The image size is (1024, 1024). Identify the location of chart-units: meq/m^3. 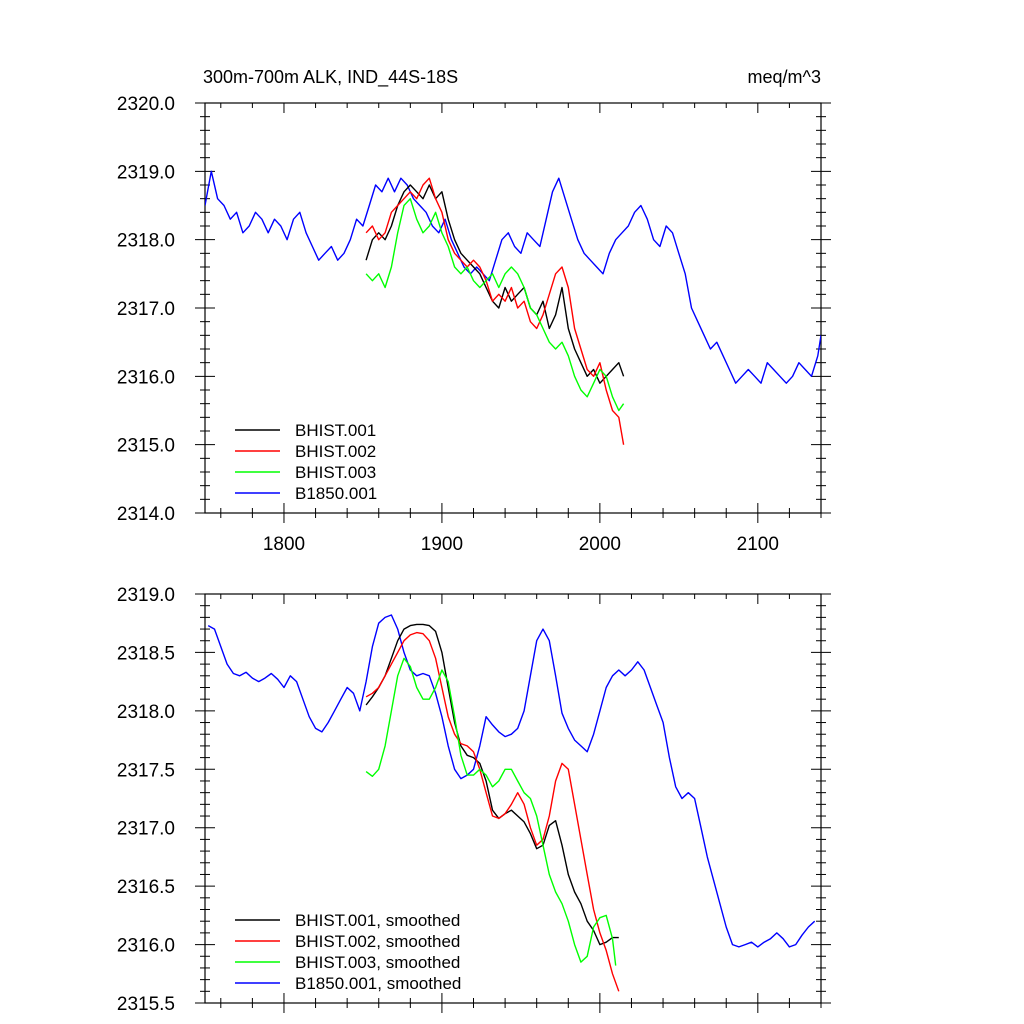
(784, 77).